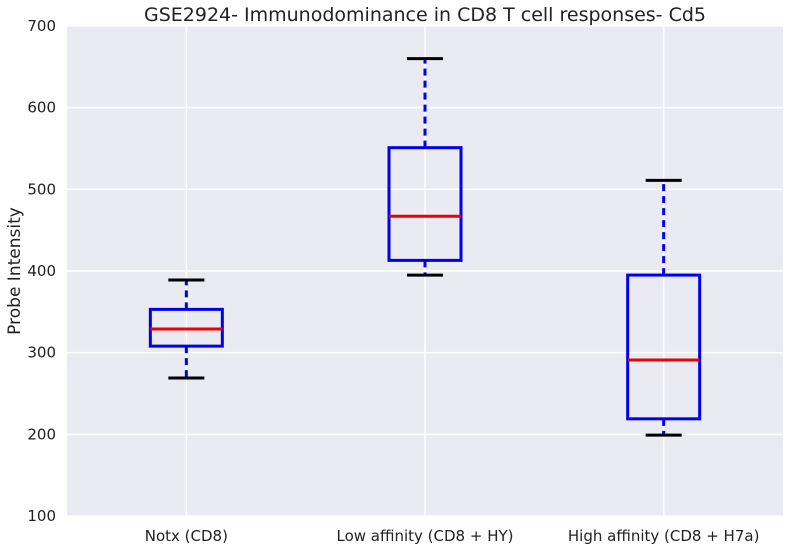 Image resolution: width=788 pixels, height=550 pixels. Describe the element at coordinates (186, 536) in the screenshot. I see `x-tick-label: Notx (CD8)` at that location.